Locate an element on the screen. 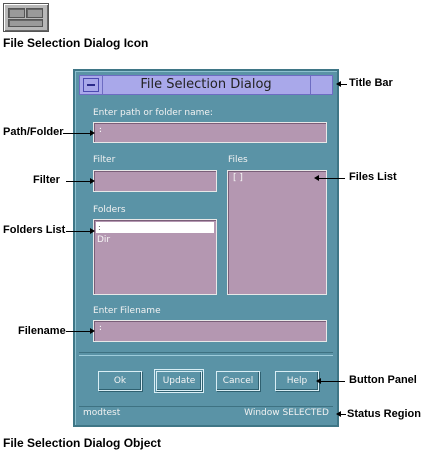  ok-button: Ok is located at coordinates (120, 381).